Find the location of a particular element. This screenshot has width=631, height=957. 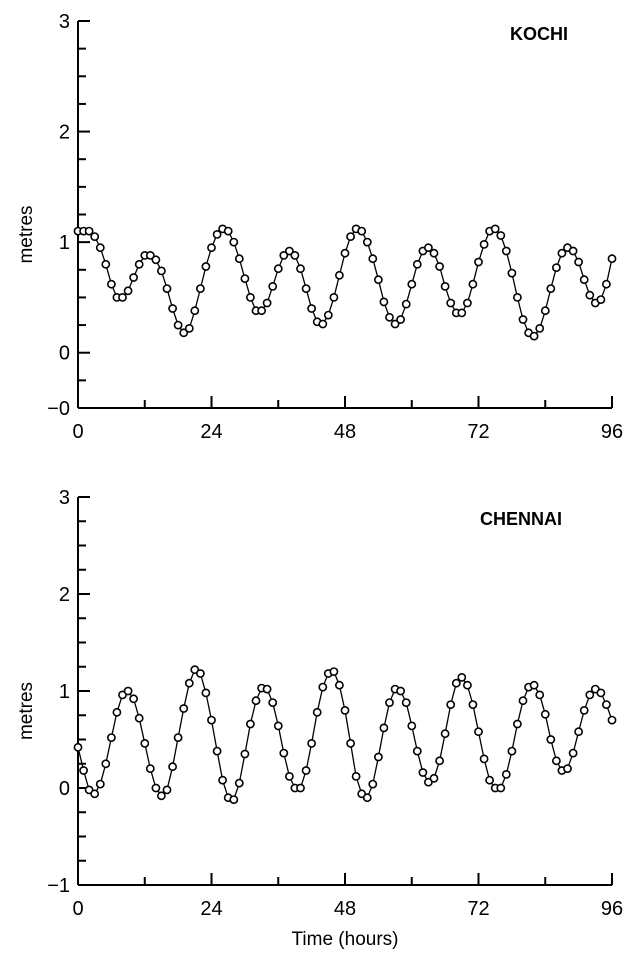

x-tick-label: 24 is located at coordinates (211, 432).